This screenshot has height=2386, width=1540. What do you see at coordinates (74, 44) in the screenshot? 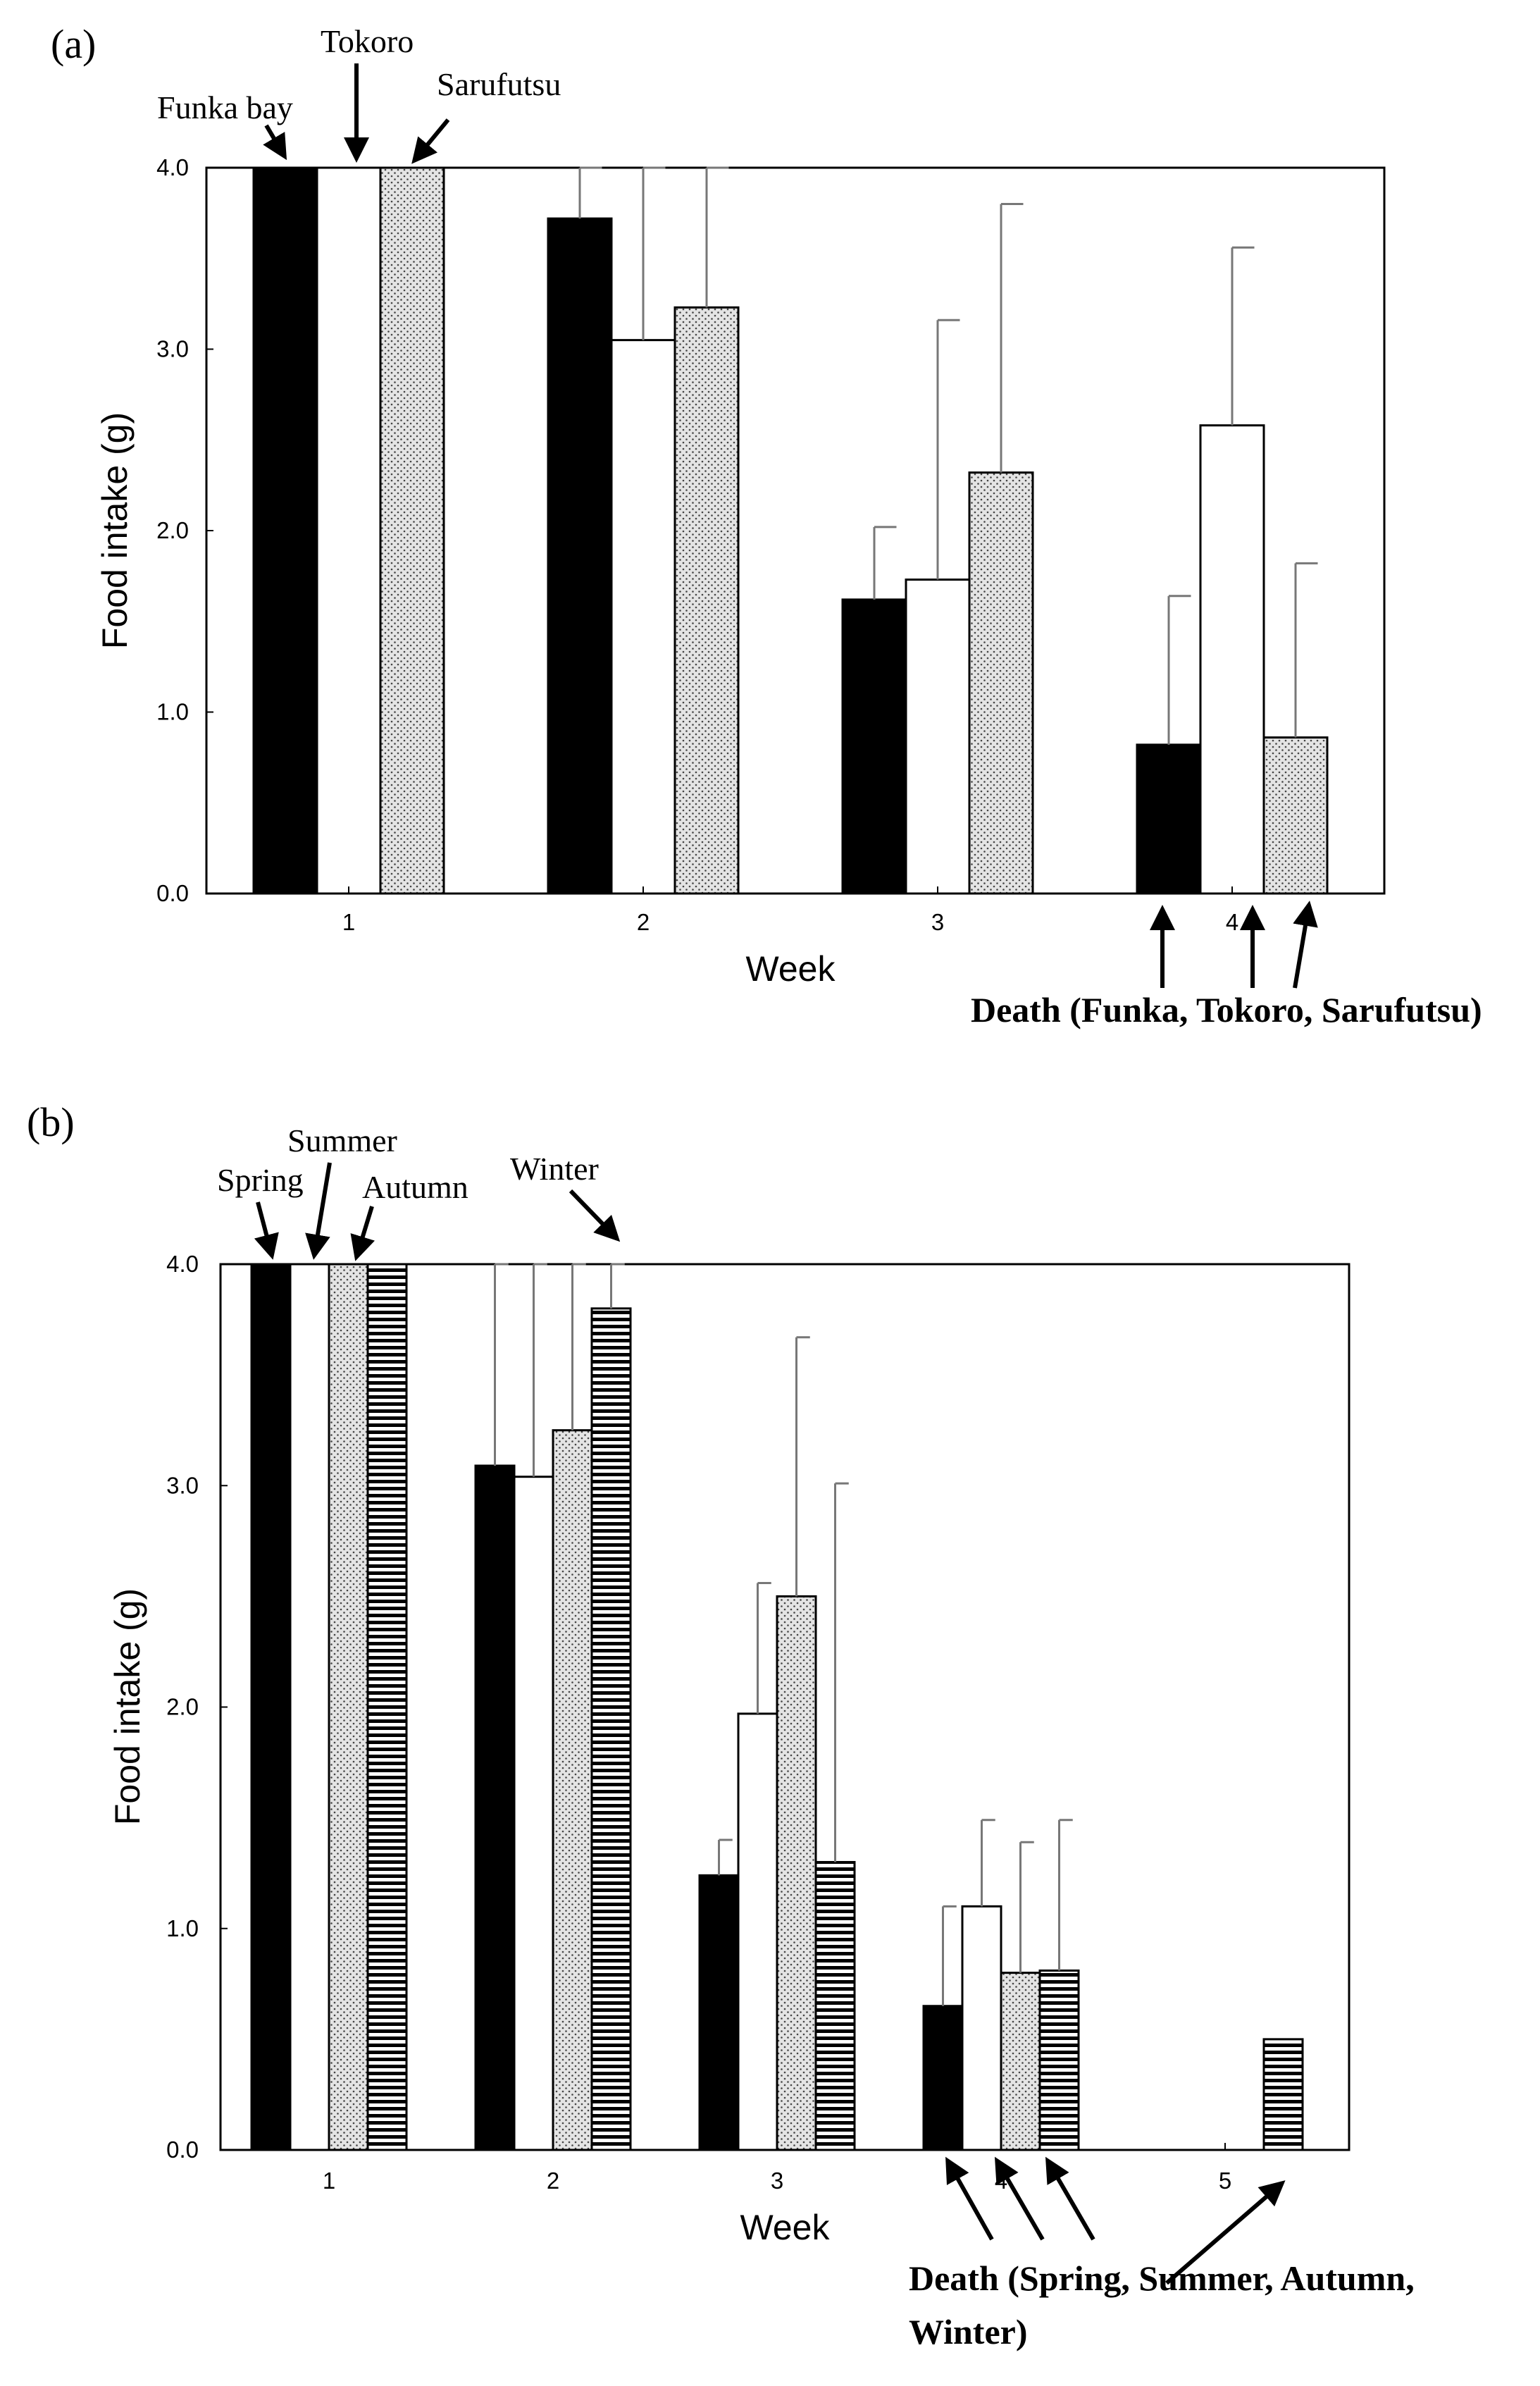
I see `panel-a-label: (a)` at bounding box center [74, 44].